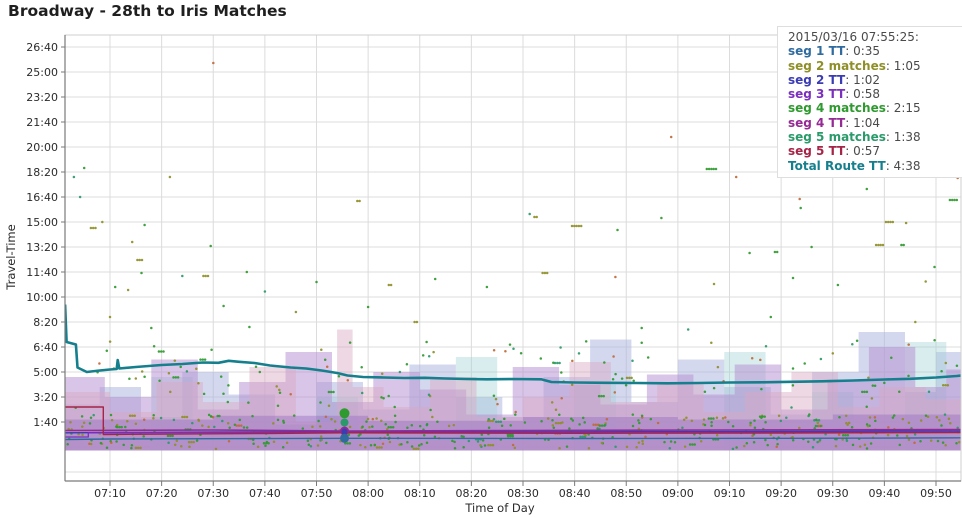 Image resolution: width=962 pixels, height=518 pixels. Describe the element at coordinates (472, 493) in the screenshot. I see `x-tick-label: 08:20` at that location.